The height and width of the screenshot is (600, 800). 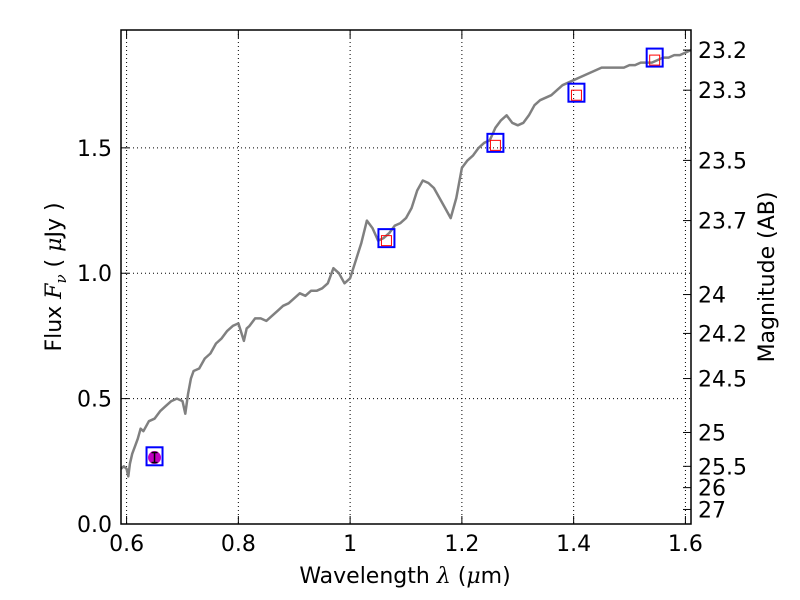 I want to click on x-tick-label: 0.8, so click(x=238, y=544).